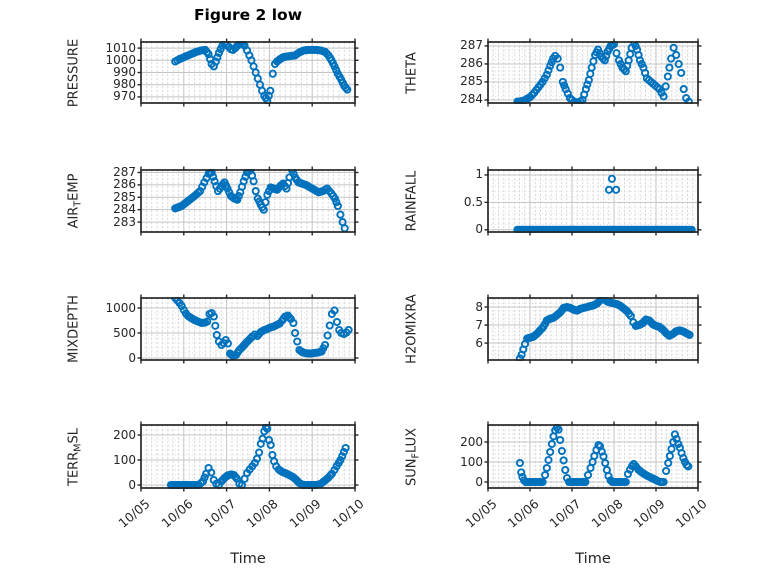  I want to click on plot-area-sun_flux, so click(593, 456).